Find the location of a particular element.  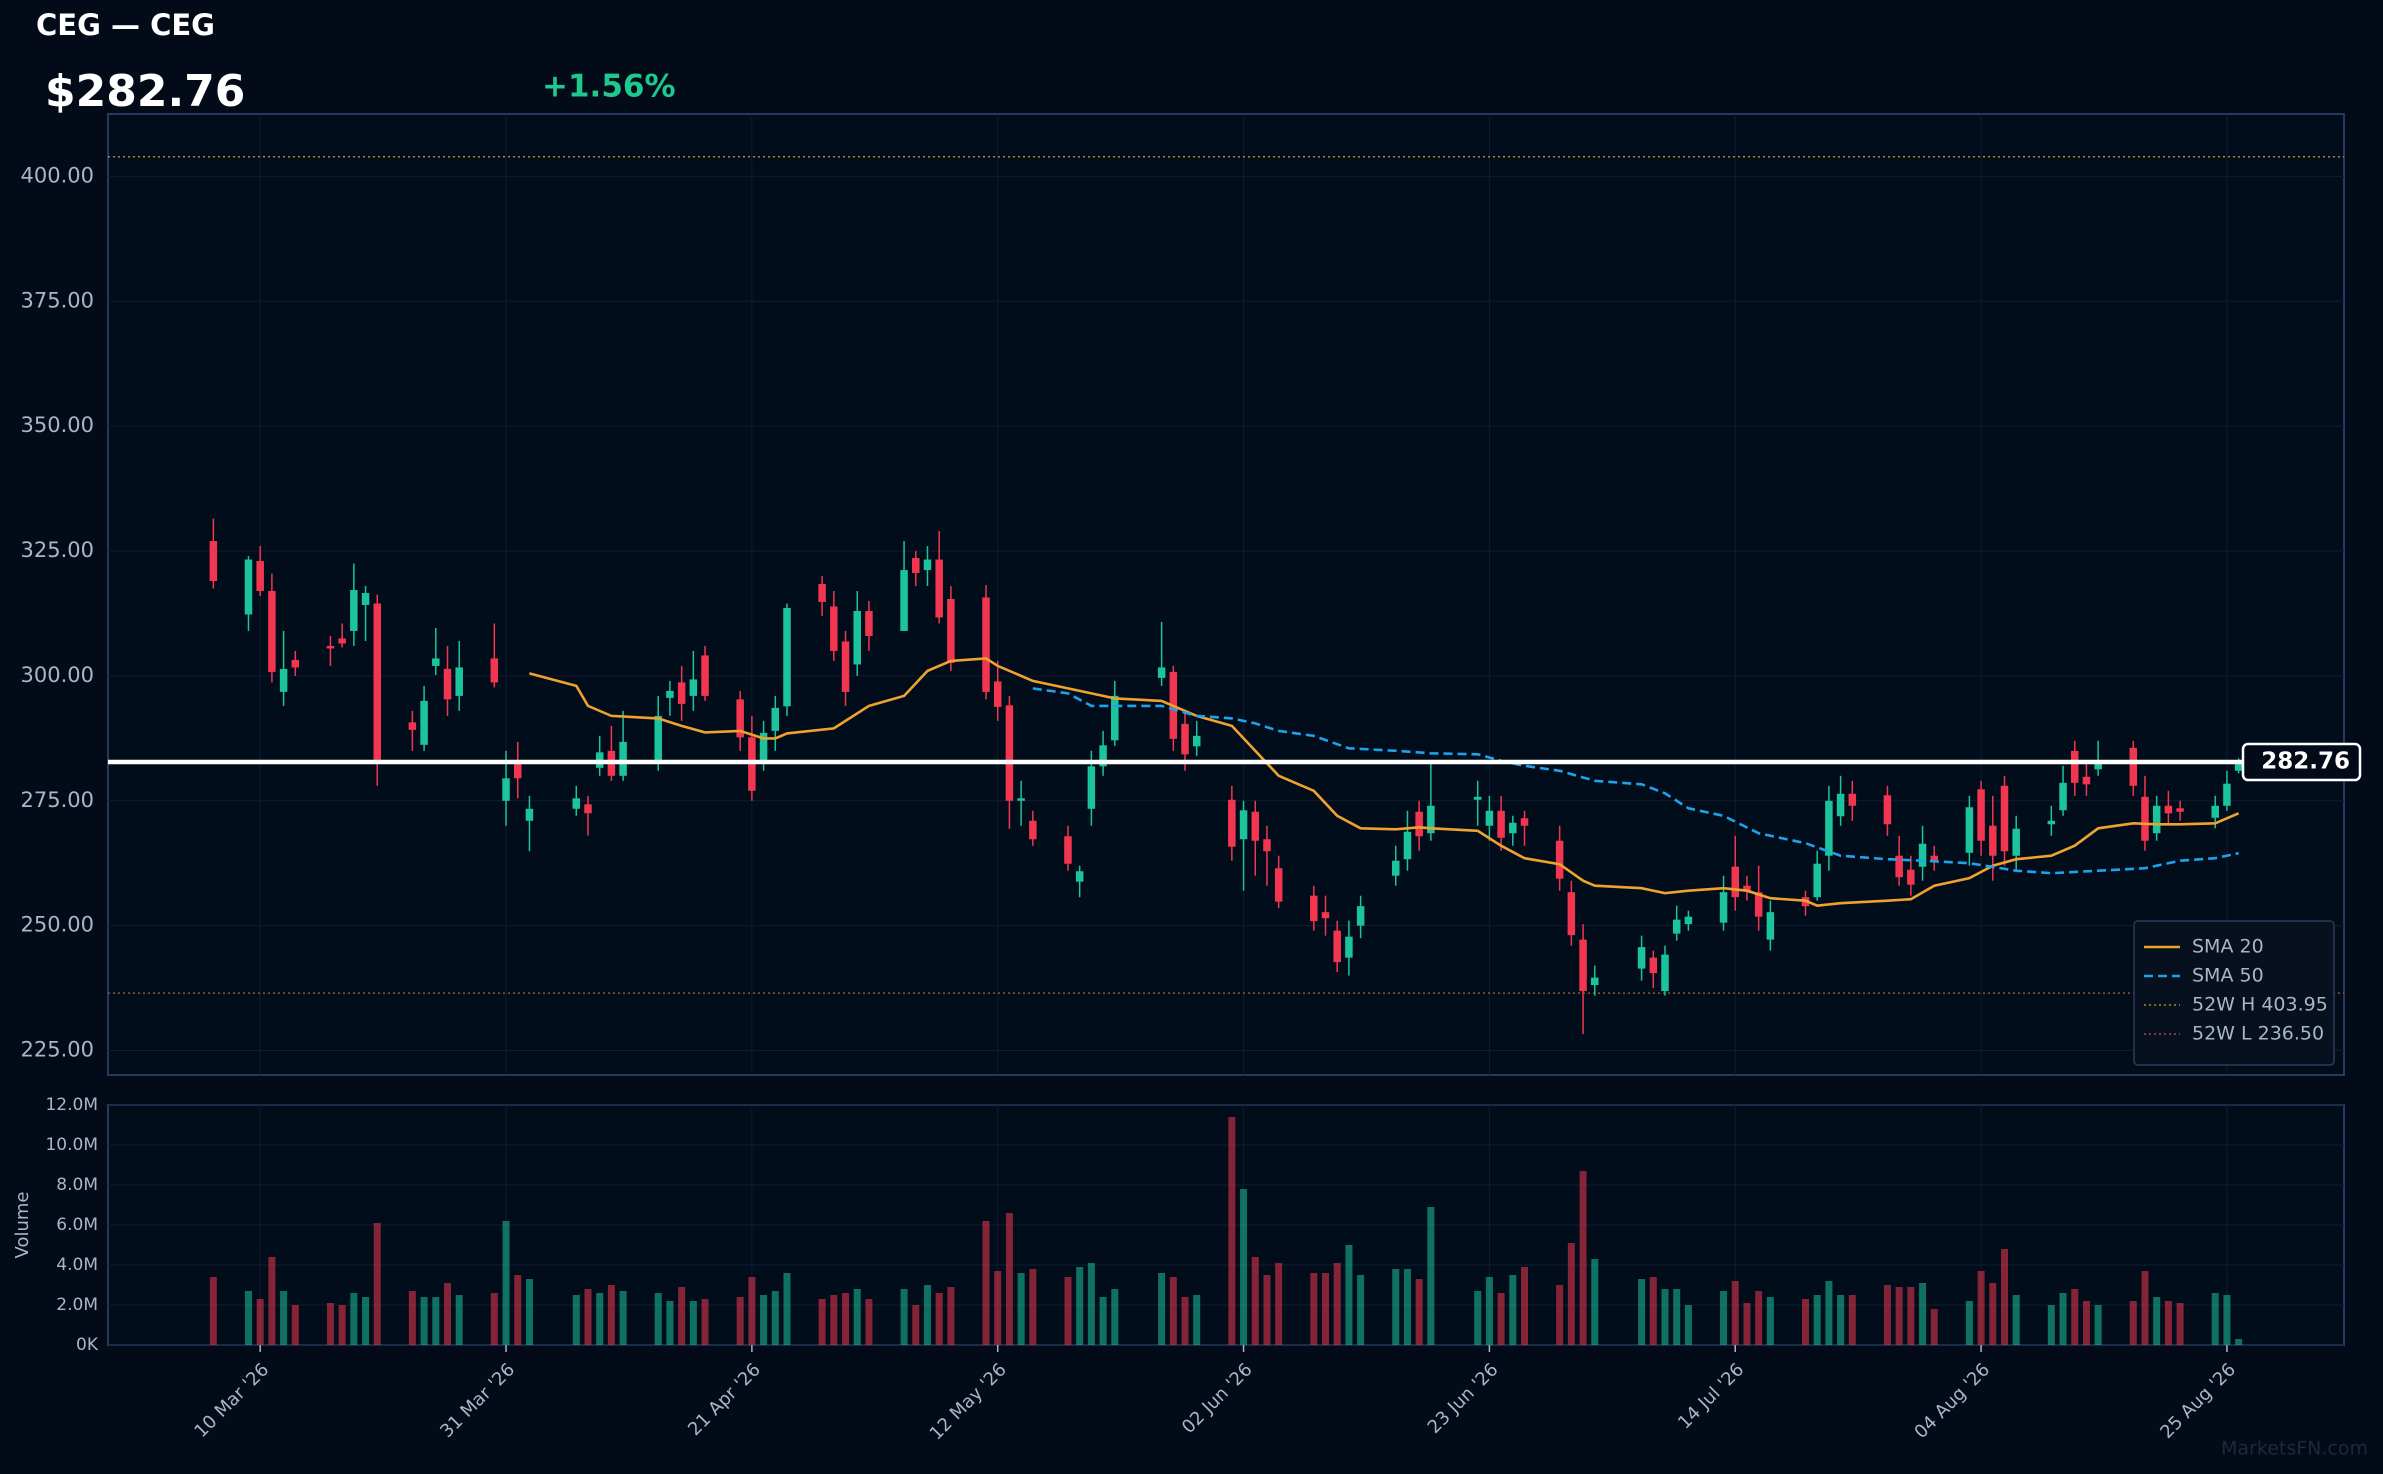

legend-label: SMA 50 is located at coordinates (2228, 976).